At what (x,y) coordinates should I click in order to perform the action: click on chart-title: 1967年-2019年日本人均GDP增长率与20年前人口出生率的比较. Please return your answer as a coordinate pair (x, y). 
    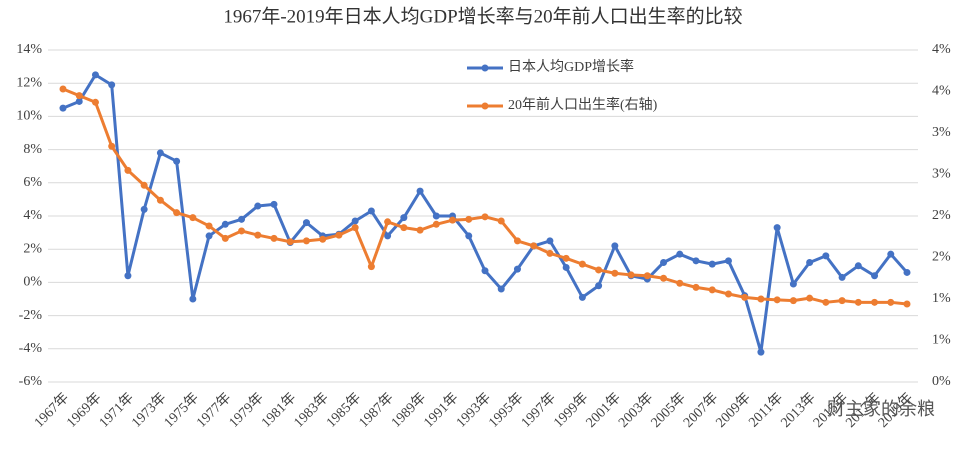
    Looking at the image, I should click on (482, 16).